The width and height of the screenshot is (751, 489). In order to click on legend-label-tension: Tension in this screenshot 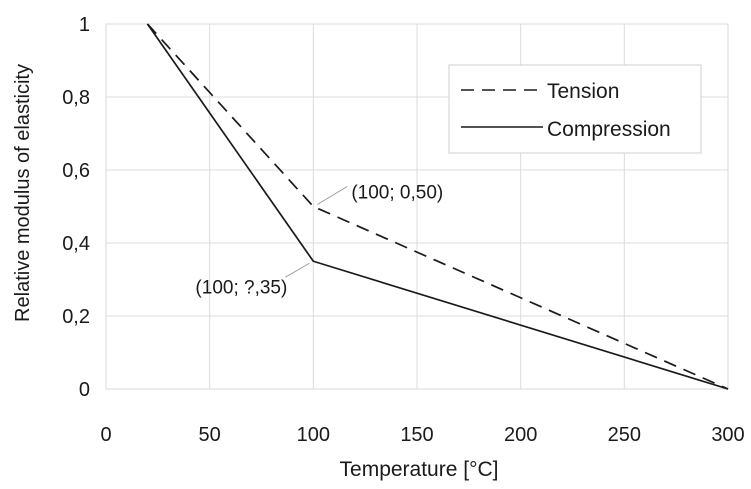, I will do `click(583, 91)`.